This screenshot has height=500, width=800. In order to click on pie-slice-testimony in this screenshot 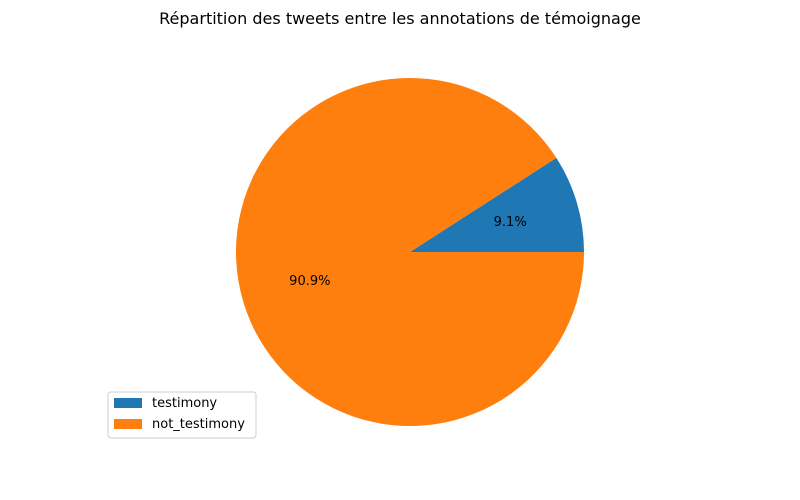, I will do `click(497, 204)`.